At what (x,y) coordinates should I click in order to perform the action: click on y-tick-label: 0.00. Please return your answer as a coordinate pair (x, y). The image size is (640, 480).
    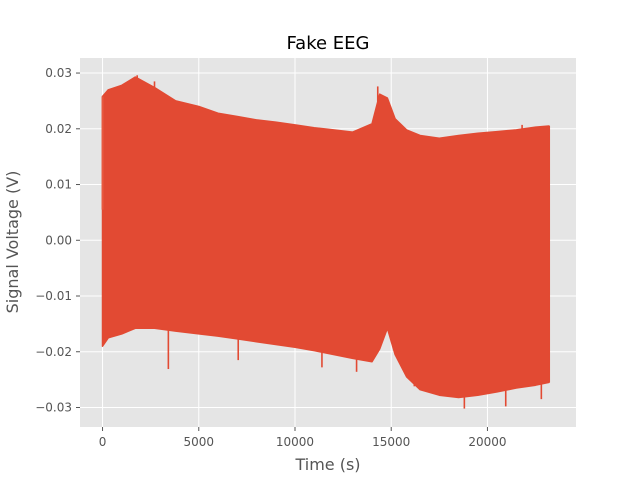
    Looking at the image, I should click on (58, 240).